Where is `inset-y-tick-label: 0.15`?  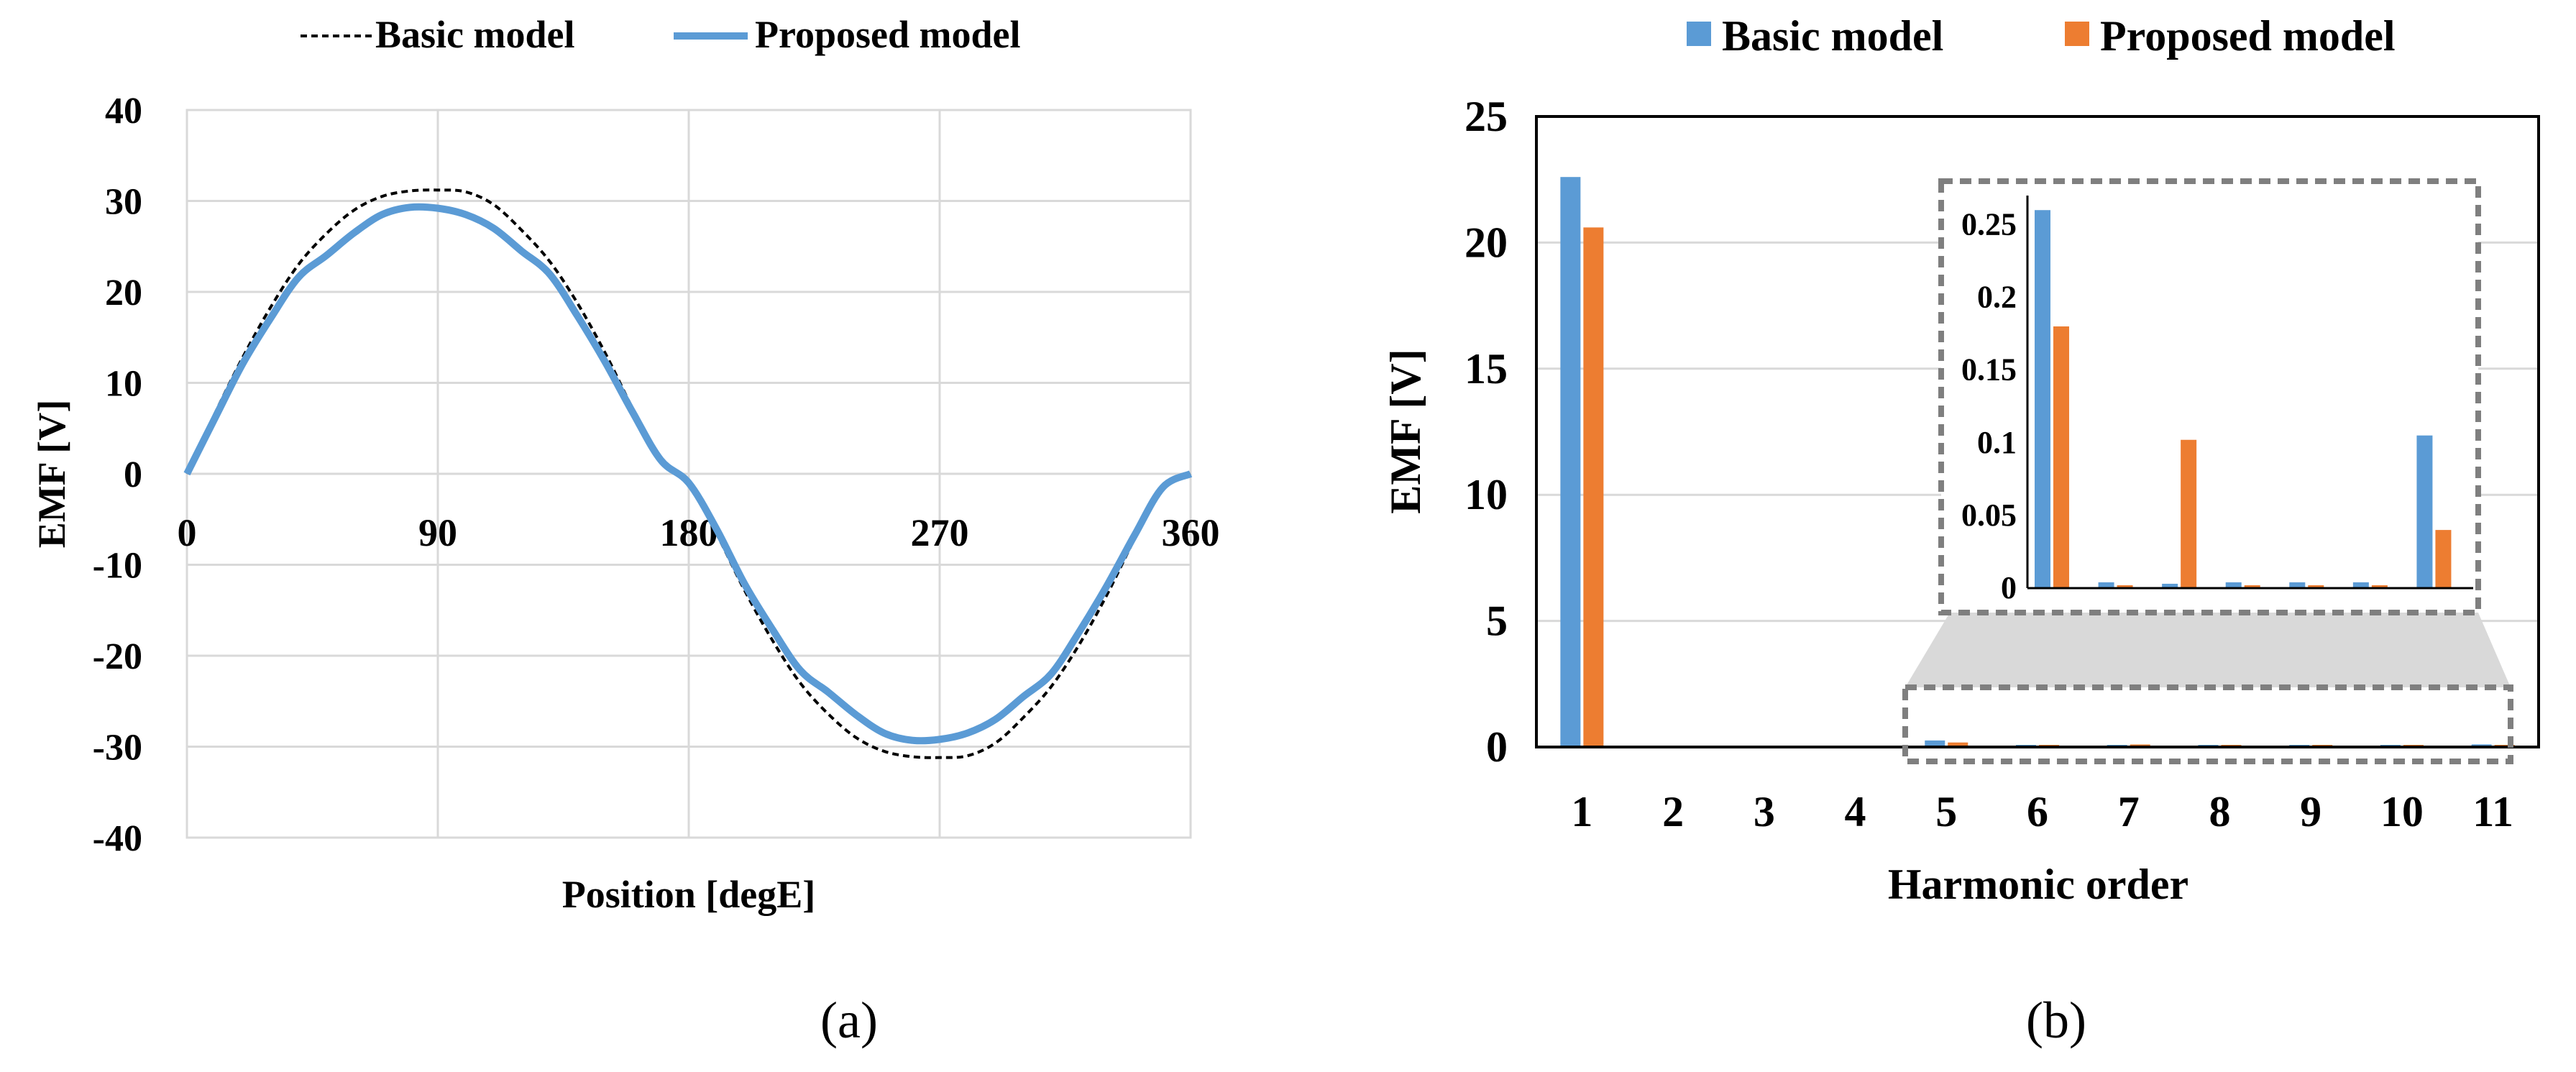 inset-y-tick-label: 0.15 is located at coordinates (1989, 370).